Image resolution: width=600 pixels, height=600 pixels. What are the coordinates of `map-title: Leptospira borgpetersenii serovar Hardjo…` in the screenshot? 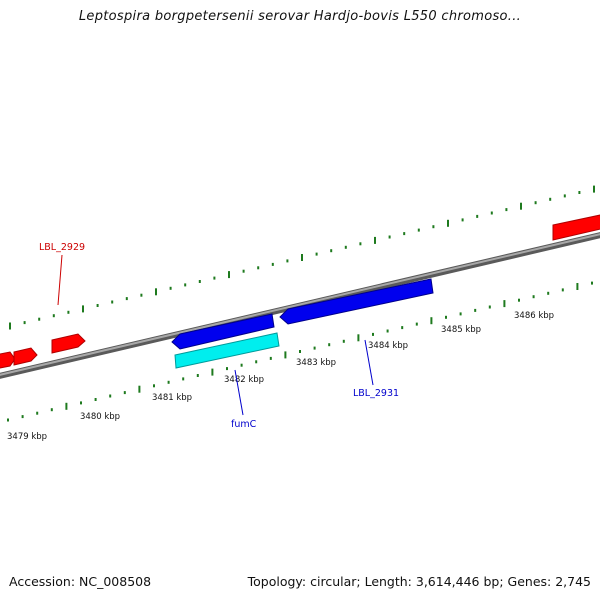 It's located at (300, 16).